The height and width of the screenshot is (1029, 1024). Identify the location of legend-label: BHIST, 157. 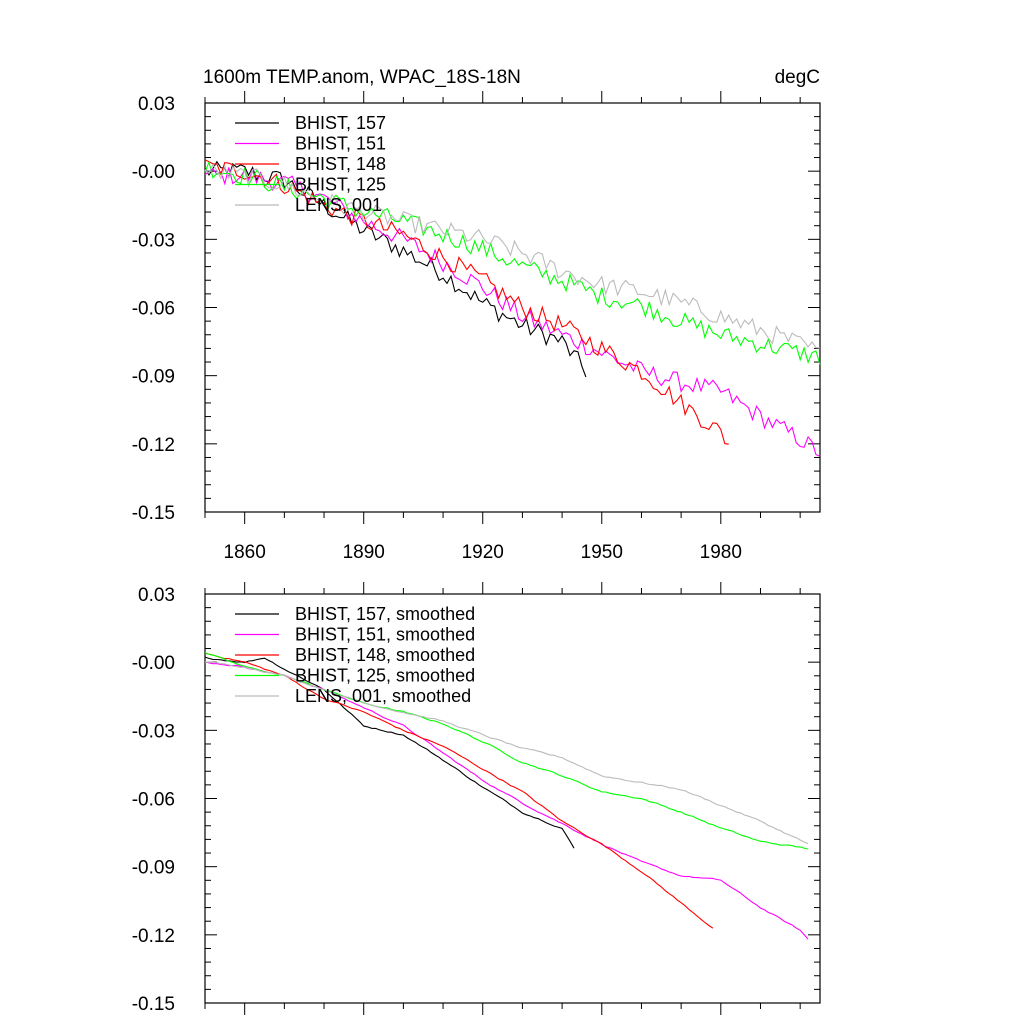
(340, 123).